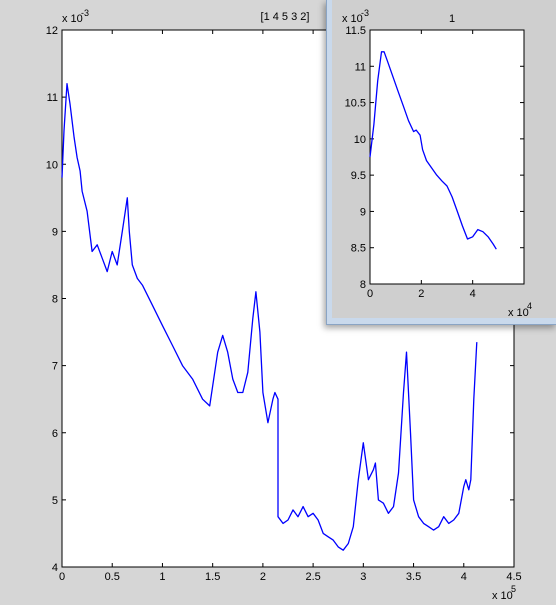 The height and width of the screenshot is (605, 556). What do you see at coordinates (112, 577) in the screenshot?
I see `main-x-tick-label: 0.5` at bounding box center [112, 577].